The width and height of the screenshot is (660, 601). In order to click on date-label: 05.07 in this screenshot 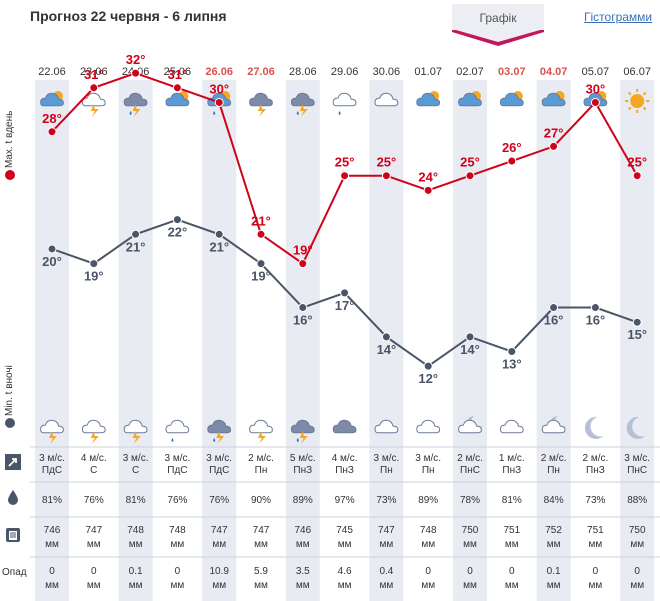, I will do `click(596, 72)`.